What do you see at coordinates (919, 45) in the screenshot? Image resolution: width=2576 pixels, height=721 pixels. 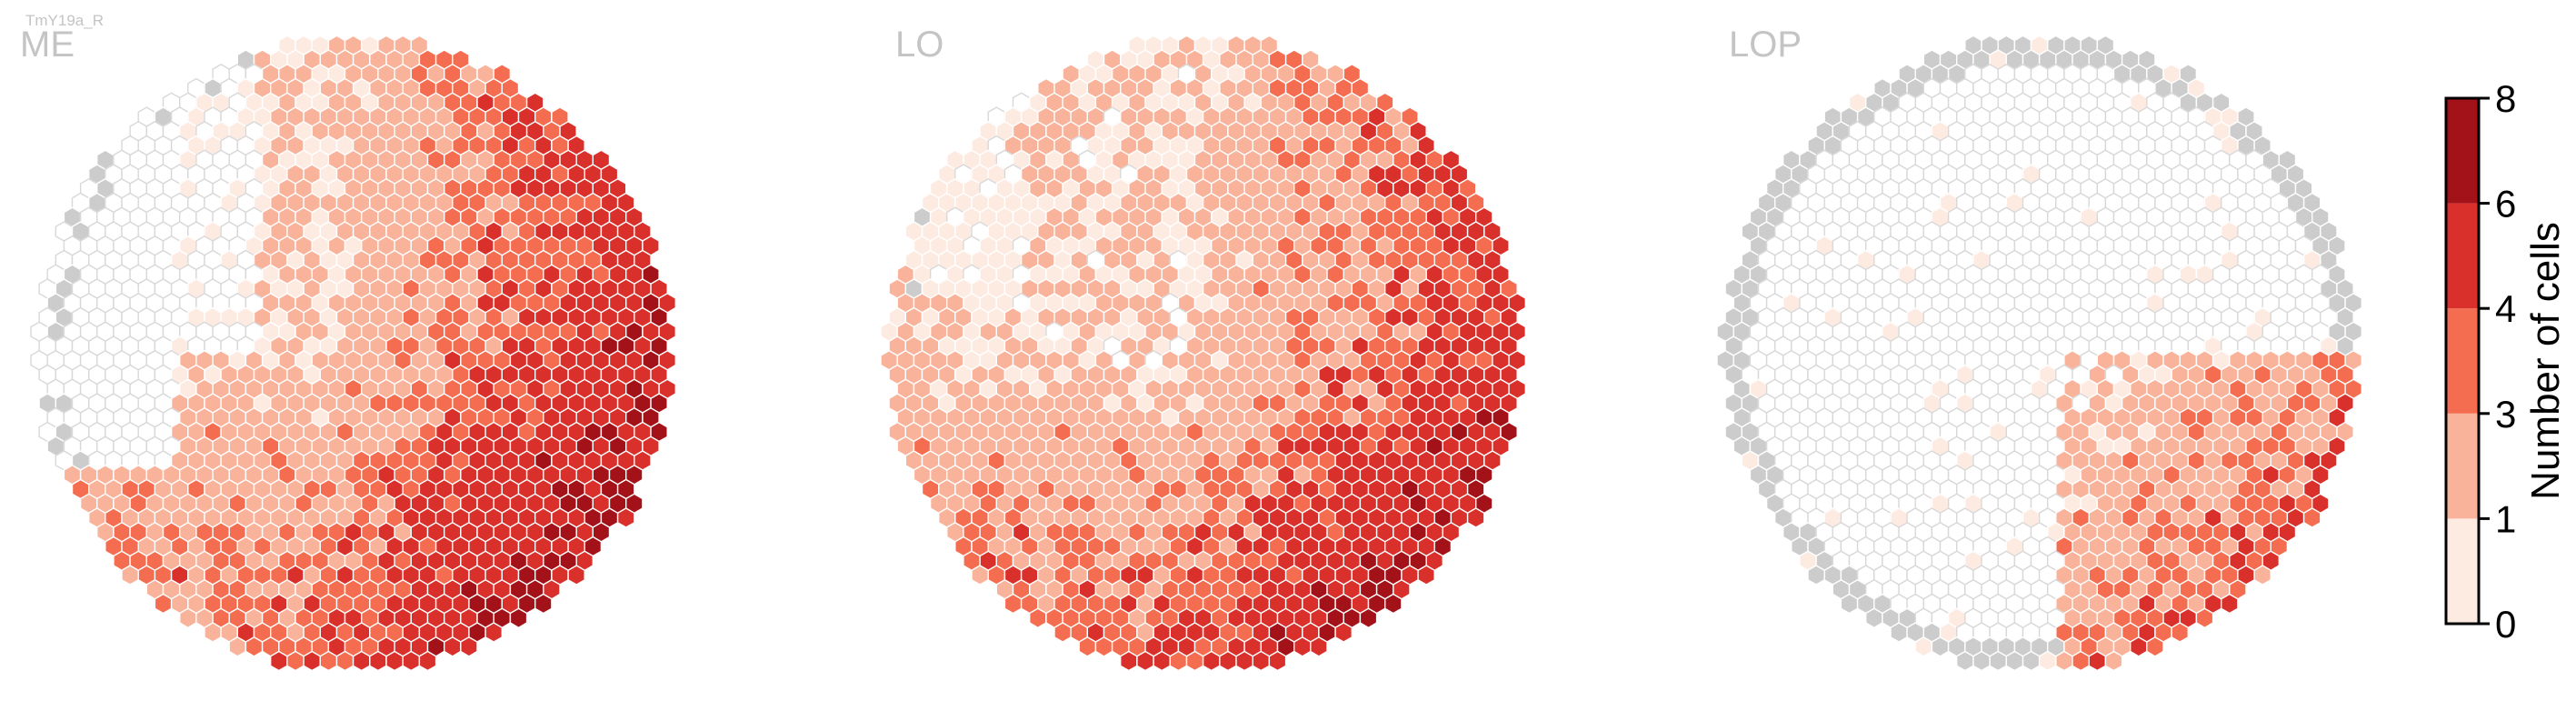 I see `panel-title-lo: LO` at bounding box center [919, 45].